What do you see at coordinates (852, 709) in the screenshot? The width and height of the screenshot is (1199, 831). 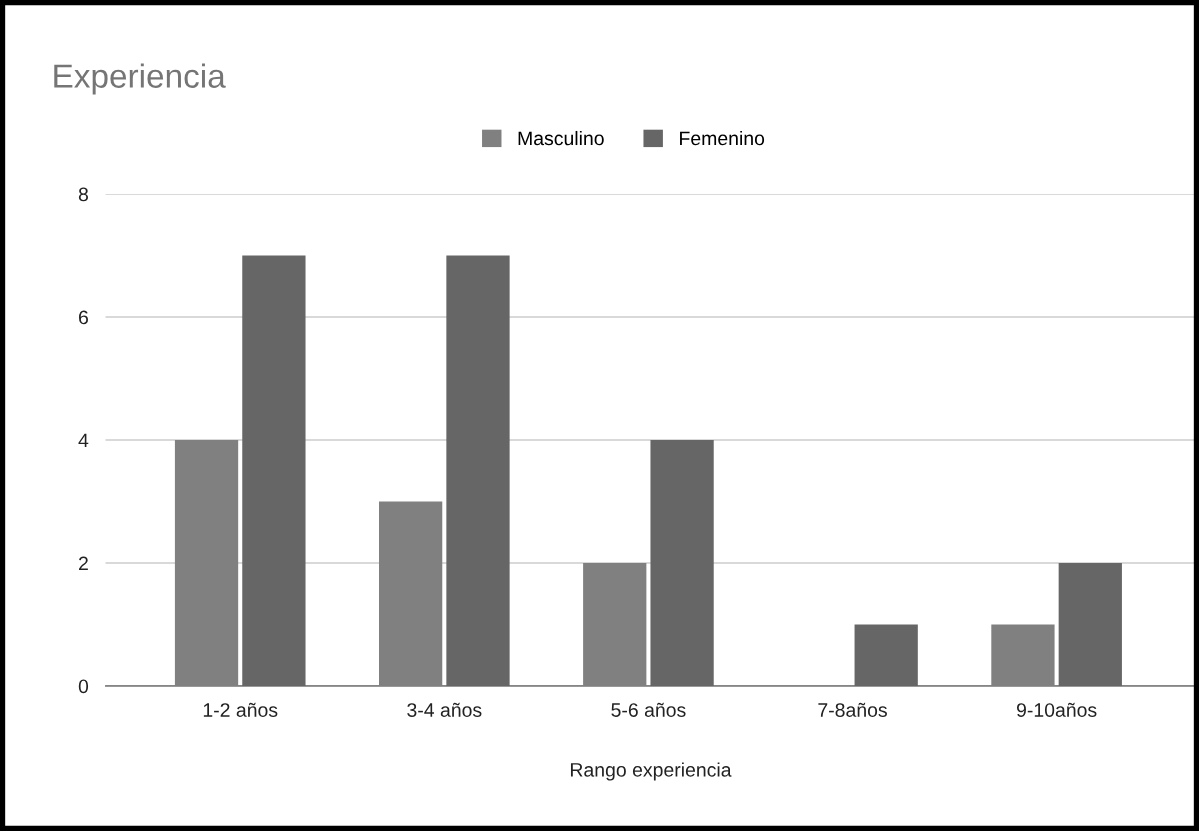 I see `x-tick-label: 7-8años` at bounding box center [852, 709].